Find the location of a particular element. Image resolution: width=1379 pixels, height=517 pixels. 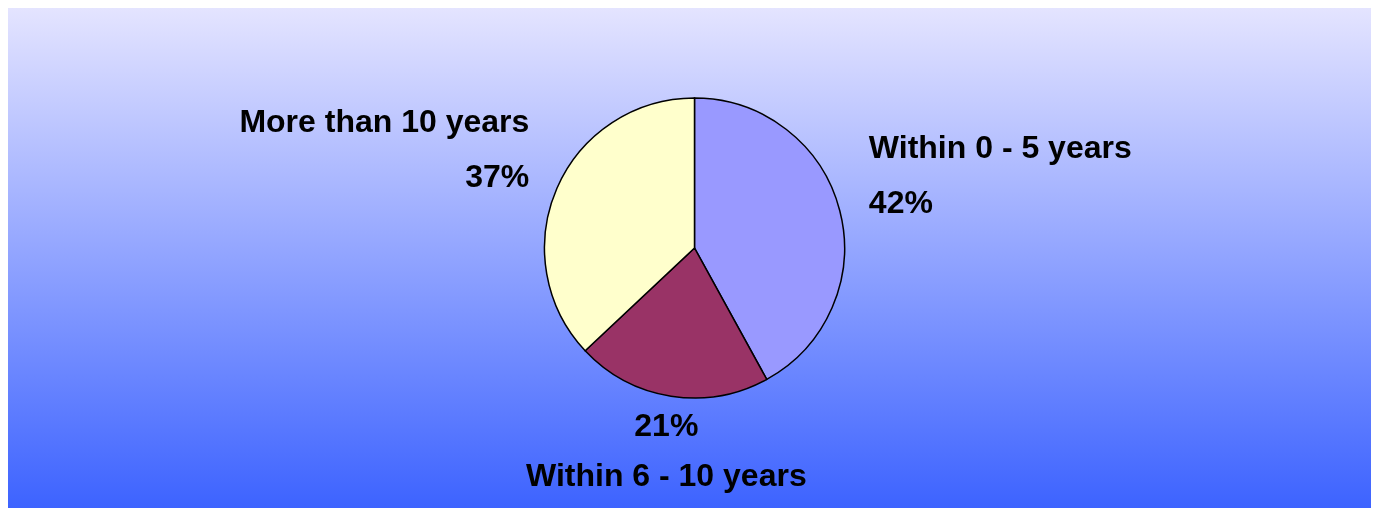

data-label: 37% is located at coordinates (497, 175).